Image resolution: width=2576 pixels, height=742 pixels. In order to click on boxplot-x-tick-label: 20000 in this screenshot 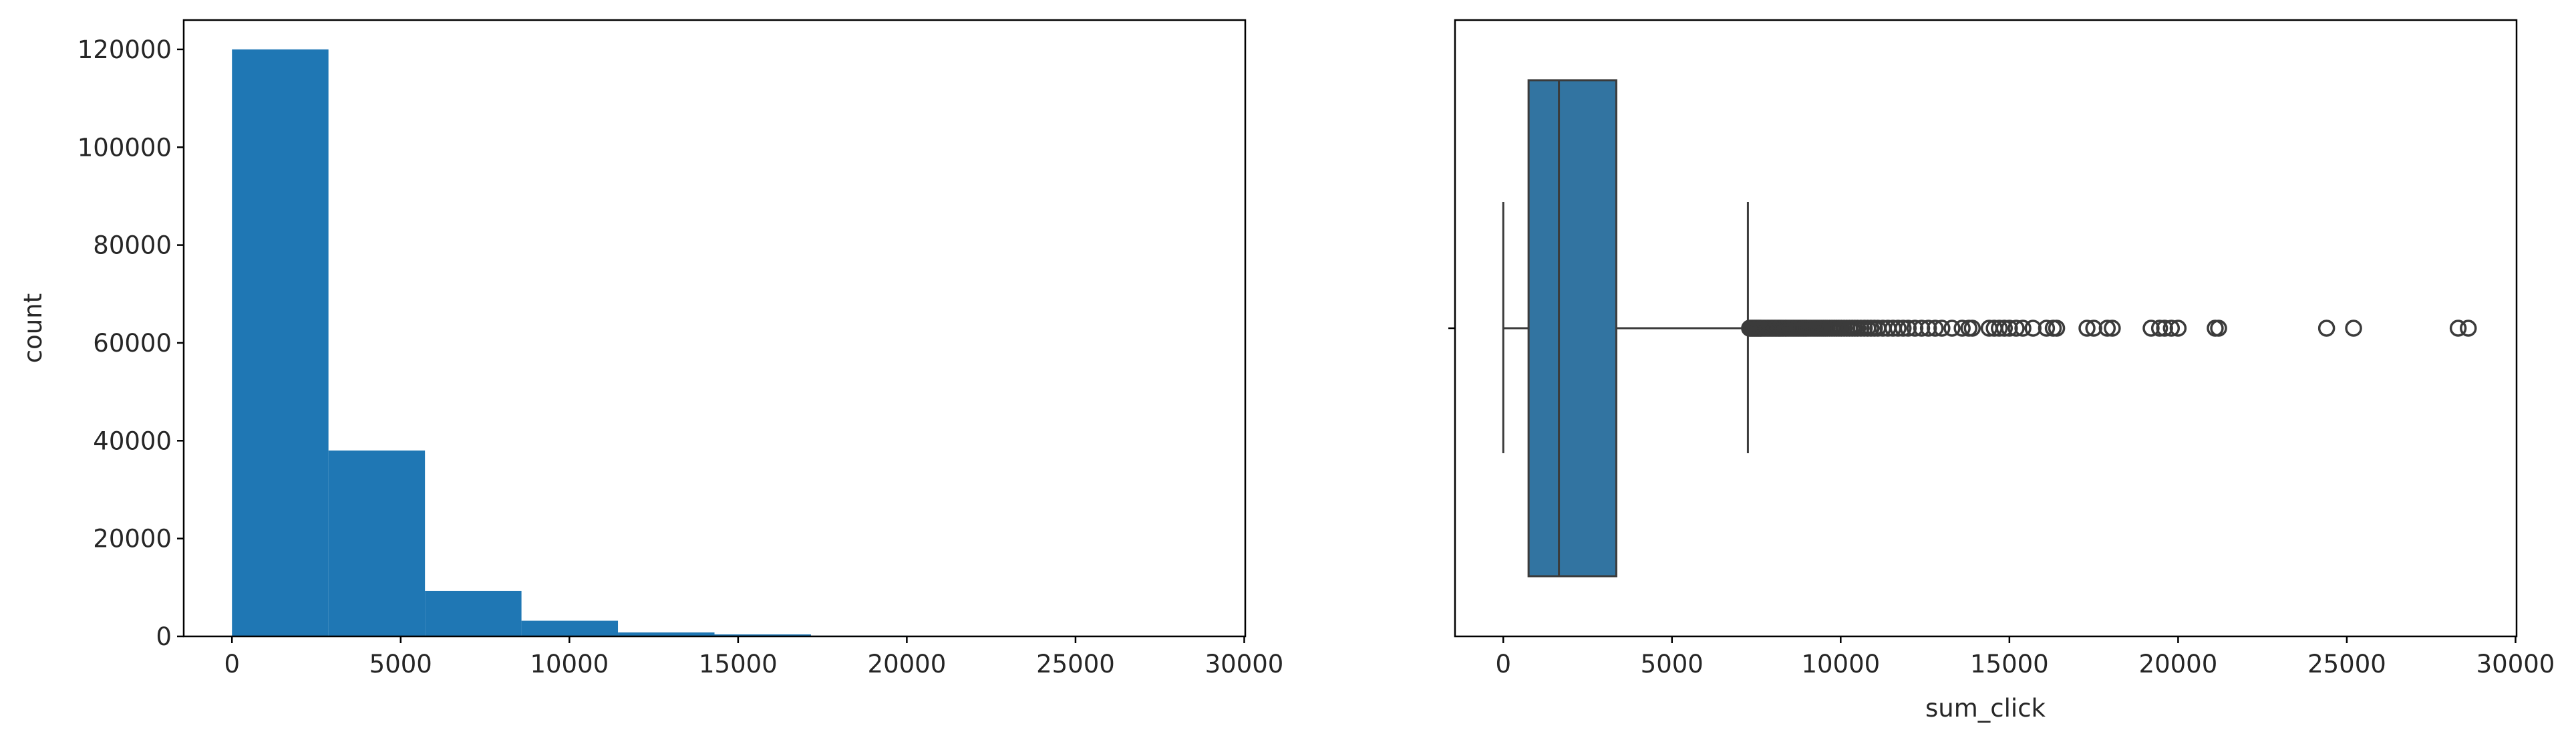, I will do `click(2178, 664)`.